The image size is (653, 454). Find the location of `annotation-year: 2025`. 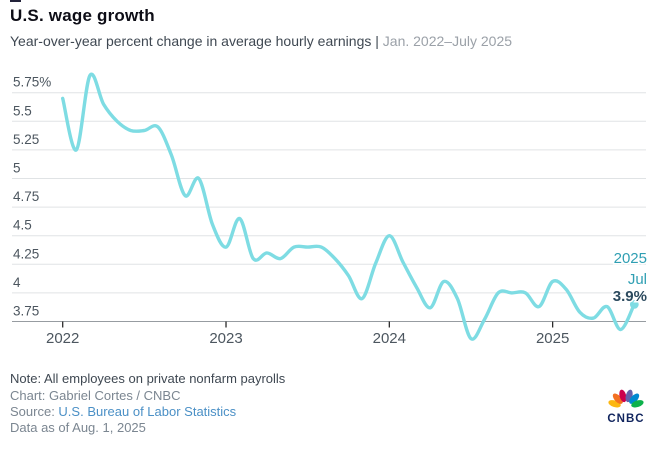

annotation-year: 2025 is located at coordinates (630, 258).